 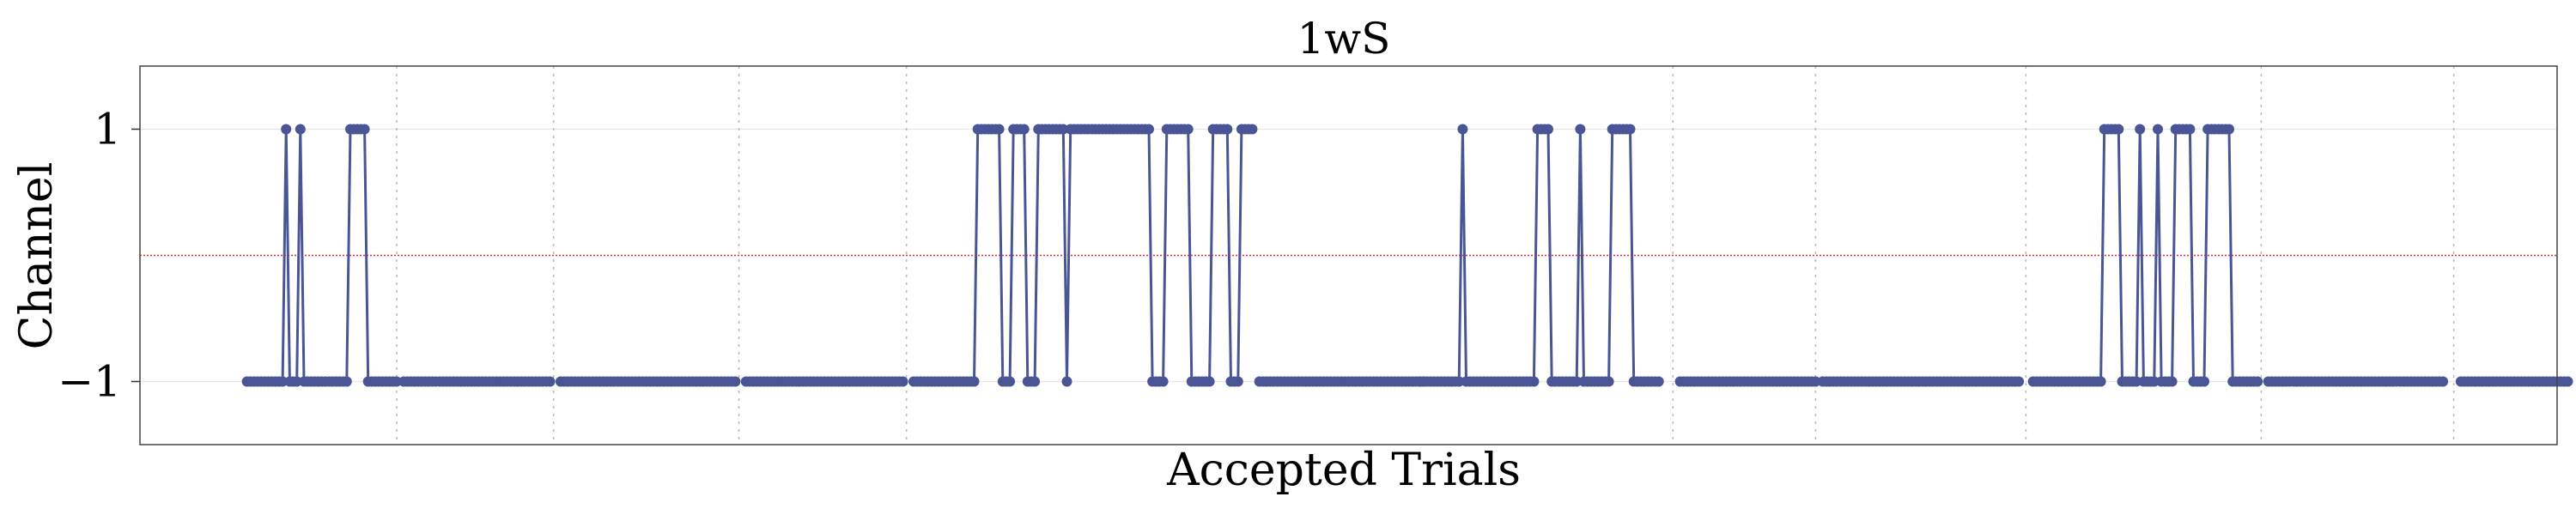 I want to click on y-tick-label-0: 1, so click(x=107, y=129).